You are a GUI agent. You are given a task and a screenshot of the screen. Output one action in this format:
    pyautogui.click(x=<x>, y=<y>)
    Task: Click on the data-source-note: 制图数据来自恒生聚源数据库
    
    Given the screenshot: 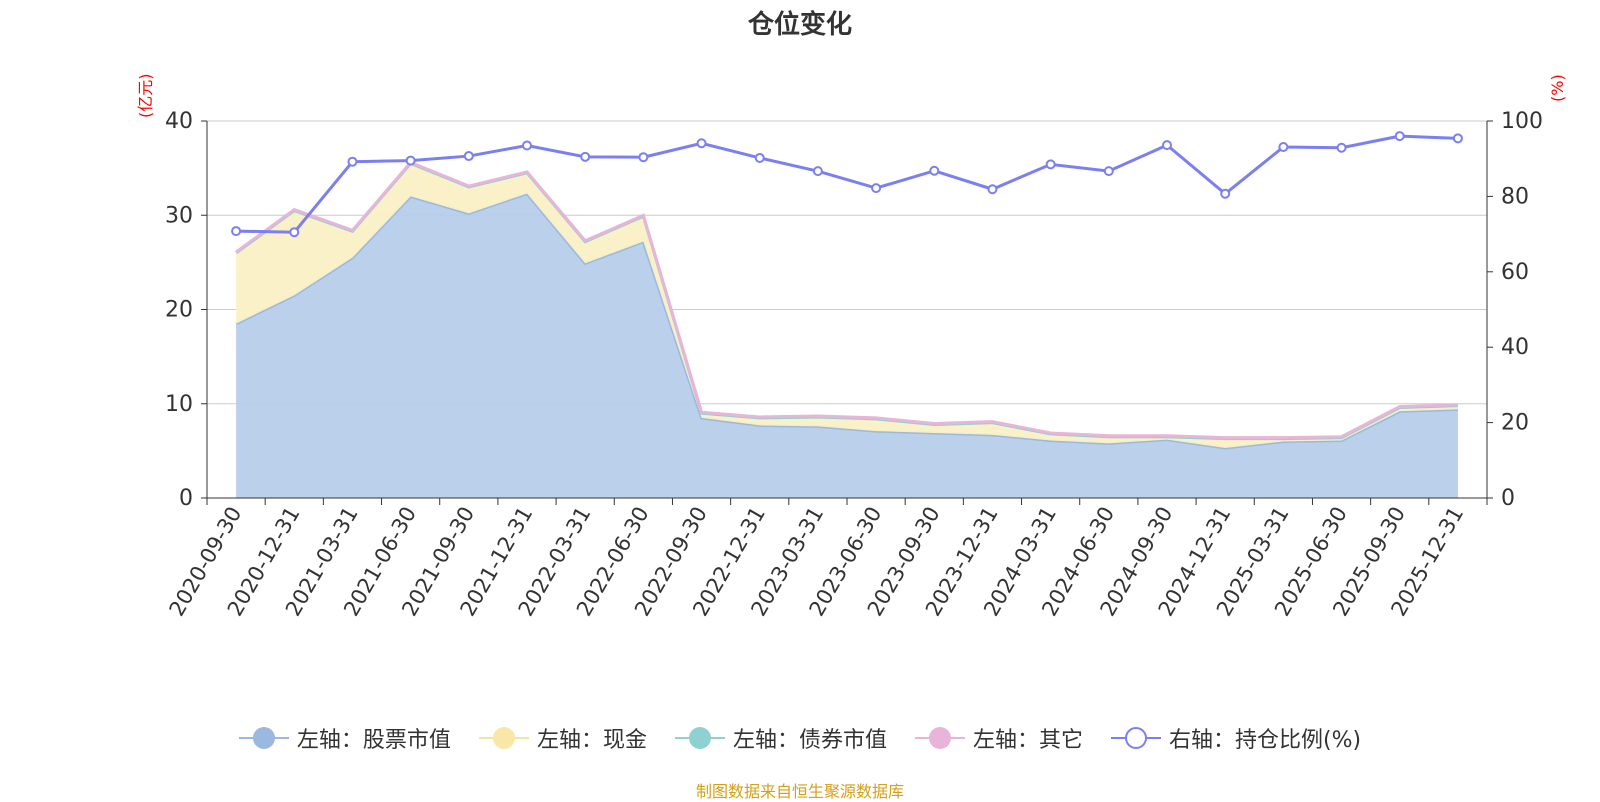 What is the action you would take?
    pyautogui.click(x=799, y=791)
    